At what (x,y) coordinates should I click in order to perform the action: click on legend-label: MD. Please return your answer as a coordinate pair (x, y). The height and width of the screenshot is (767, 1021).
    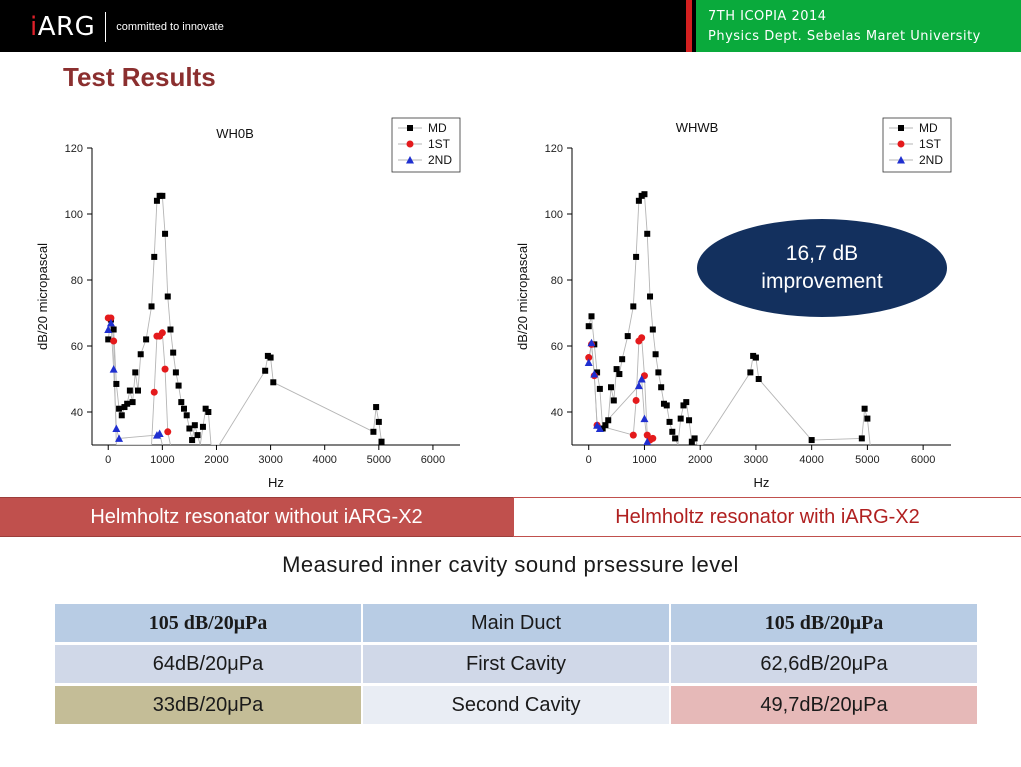
    Looking at the image, I should click on (437, 128).